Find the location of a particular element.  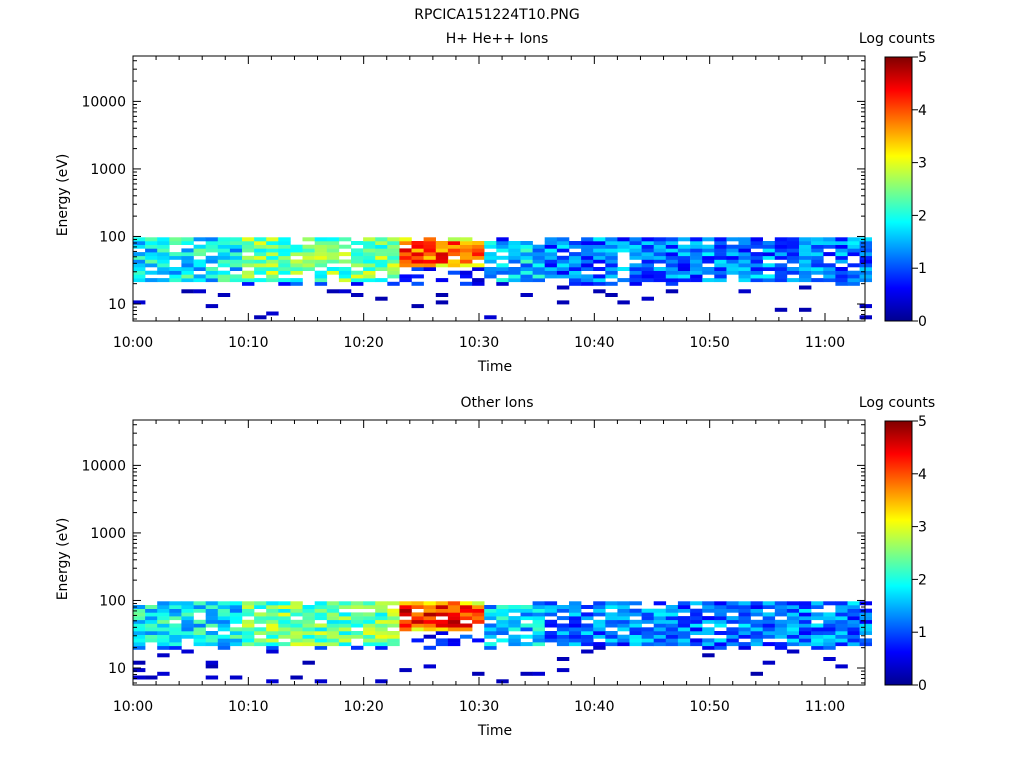

panel-title: Other Ions is located at coordinates (496, 403).